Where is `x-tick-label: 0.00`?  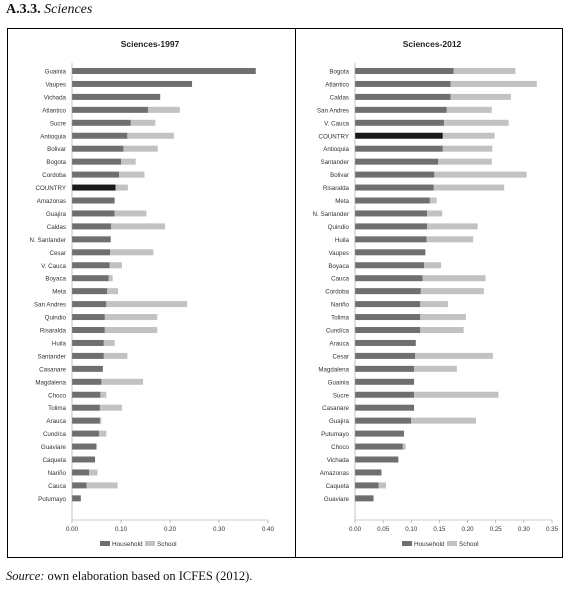
x-tick-label: 0.00 is located at coordinates (72, 529).